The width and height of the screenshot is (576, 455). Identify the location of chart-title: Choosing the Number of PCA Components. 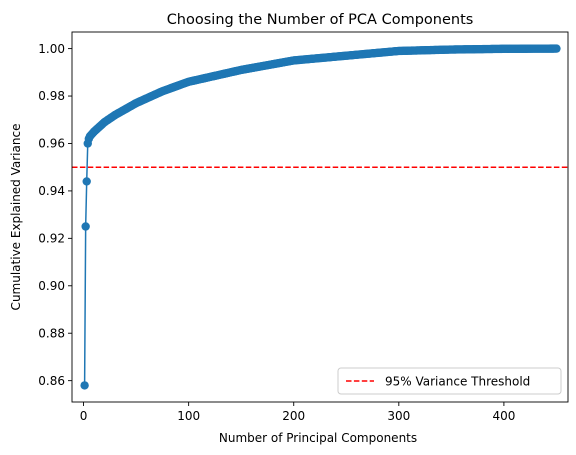
(320, 20).